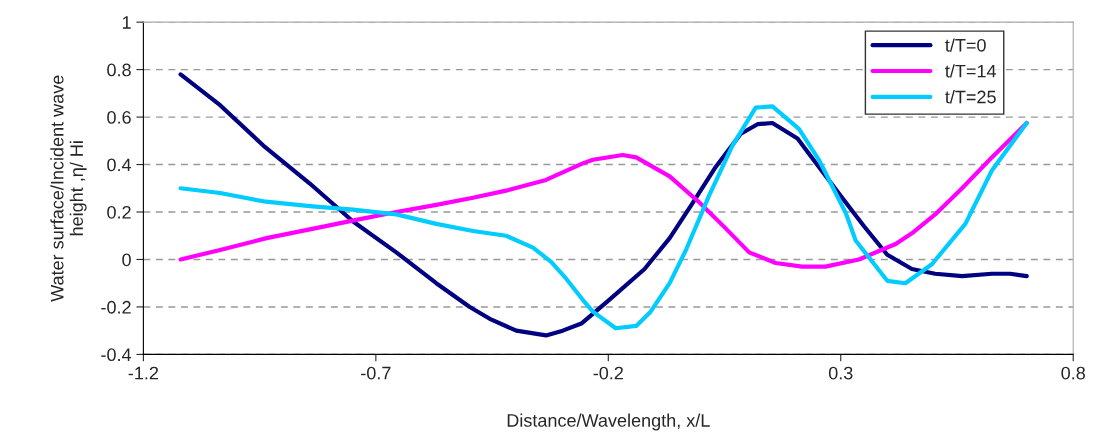  I want to click on legend-label: t/T=14, so click(970, 71).